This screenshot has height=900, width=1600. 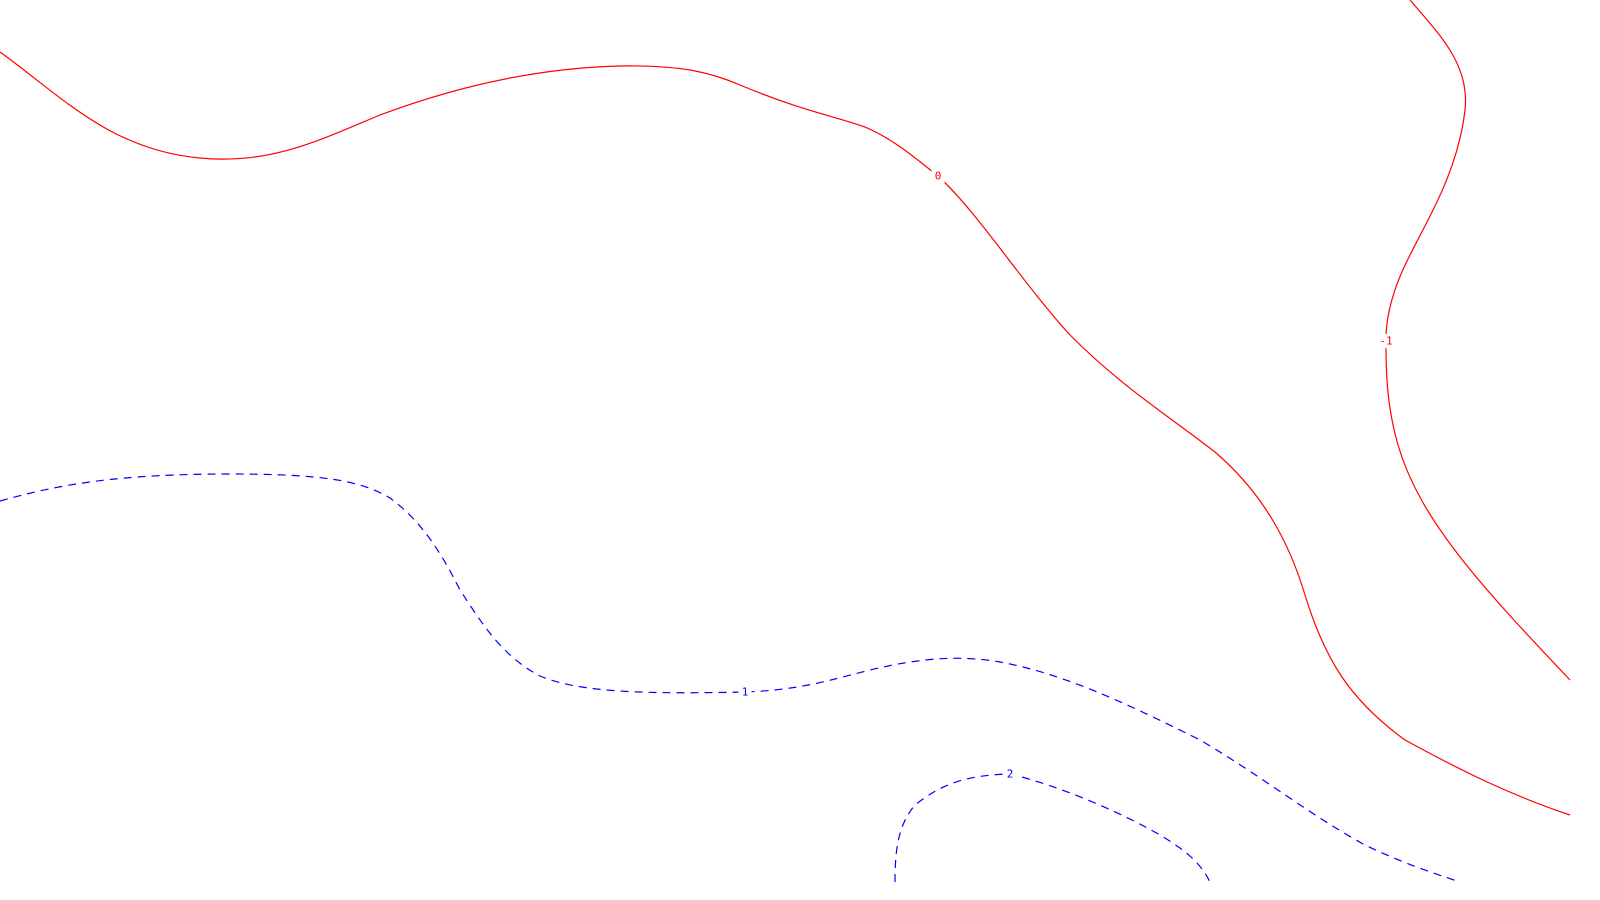 I want to click on contour-label-level-1: 1, so click(x=745, y=692).